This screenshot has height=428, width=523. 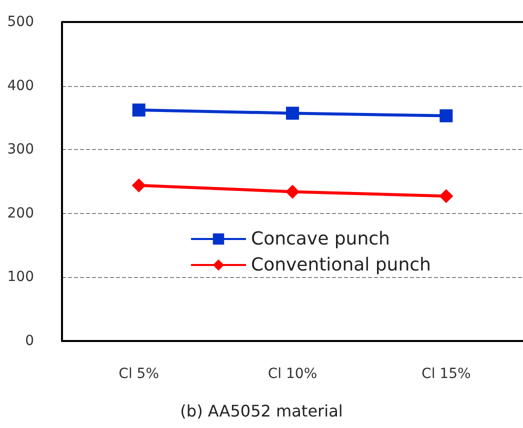 I want to click on legend-label: Concave punch, so click(x=320, y=239).